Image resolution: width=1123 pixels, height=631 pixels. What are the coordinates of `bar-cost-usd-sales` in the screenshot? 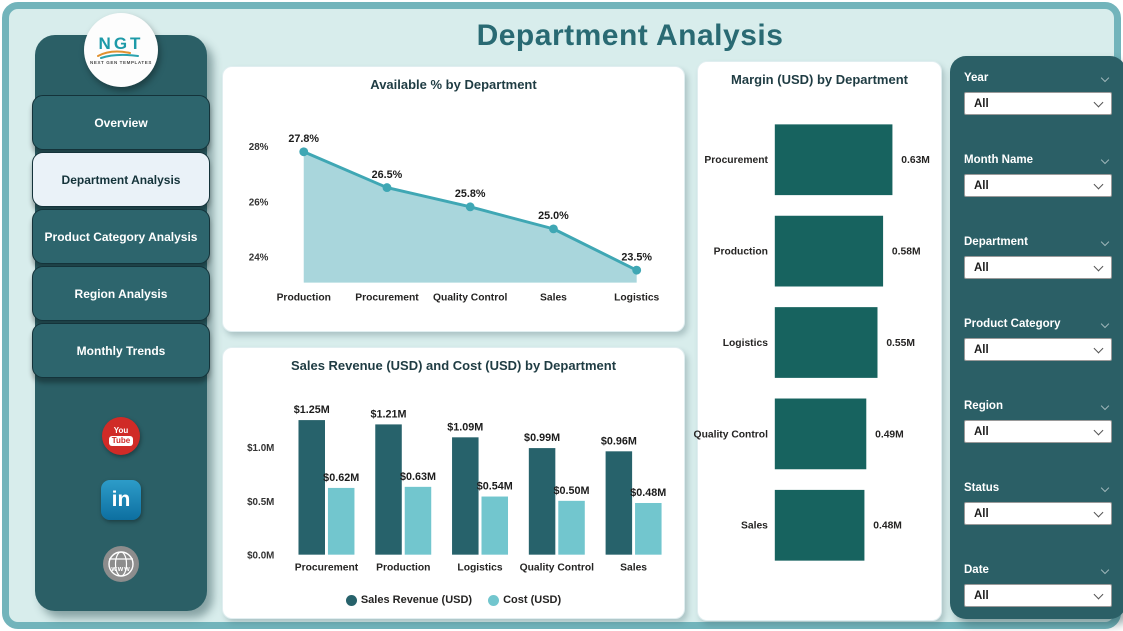 It's located at (648, 528).